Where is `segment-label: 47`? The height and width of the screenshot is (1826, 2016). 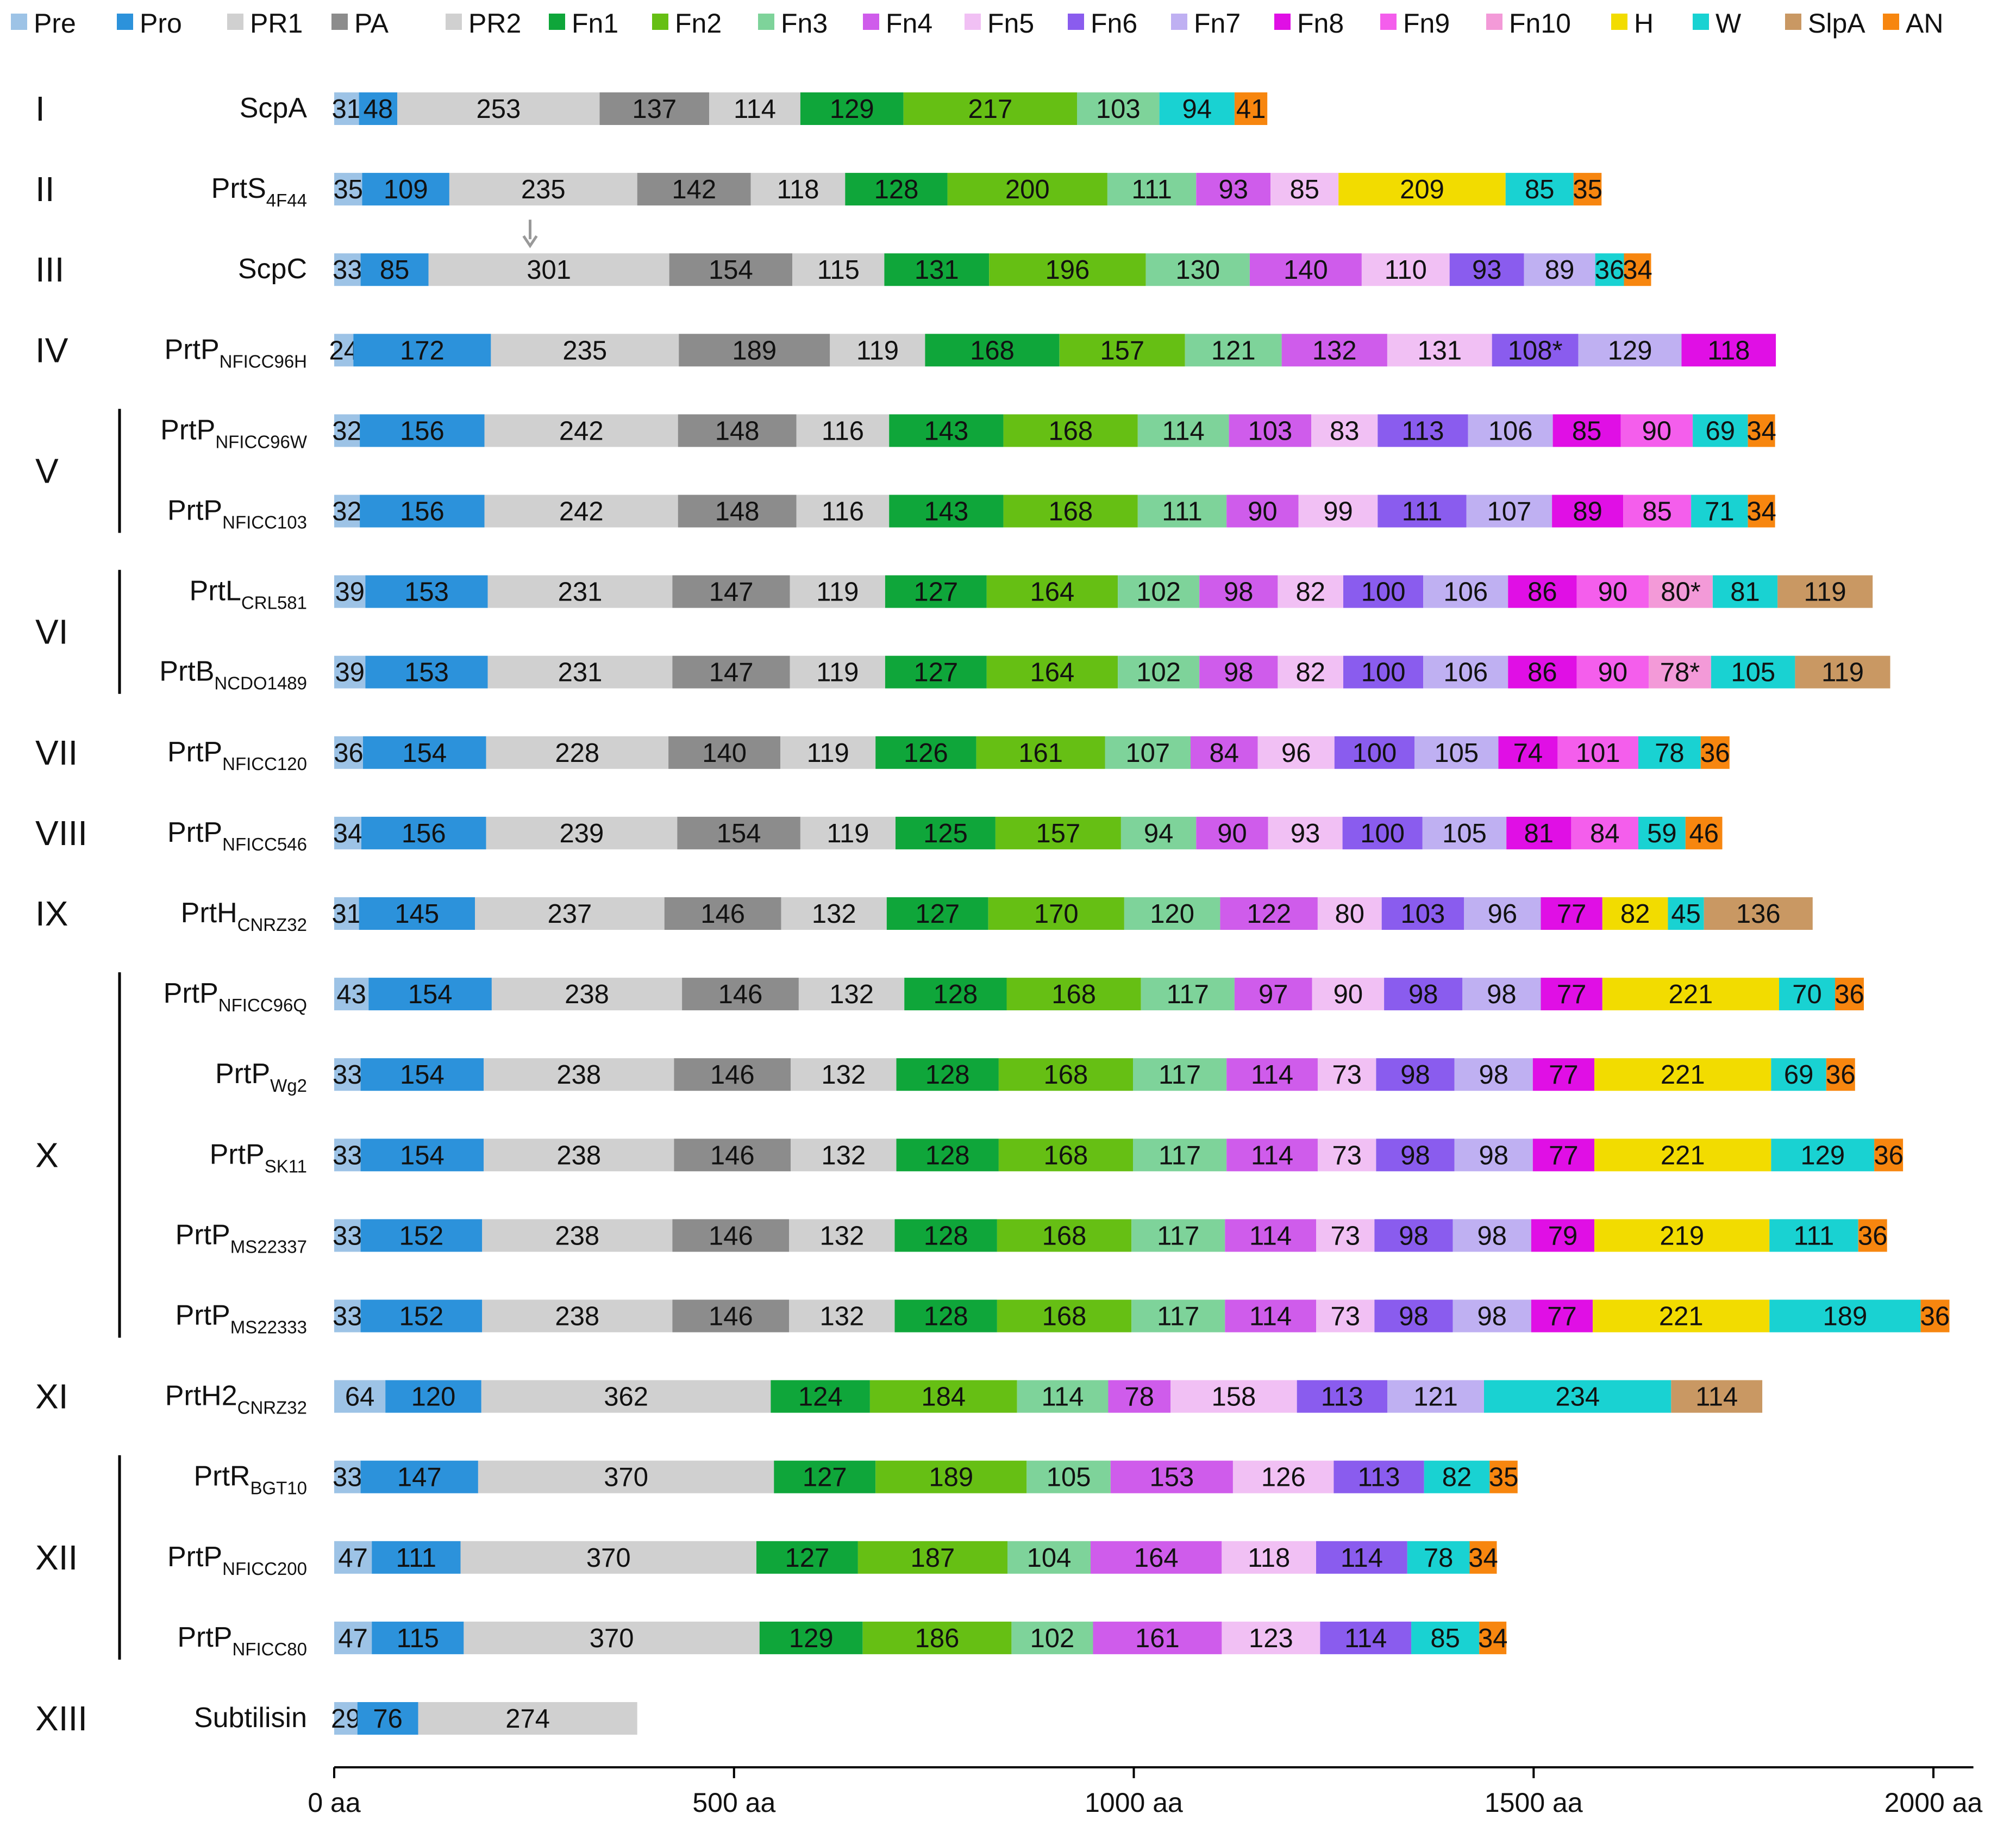
segment-label: 47 is located at coordinates (353, 1558).